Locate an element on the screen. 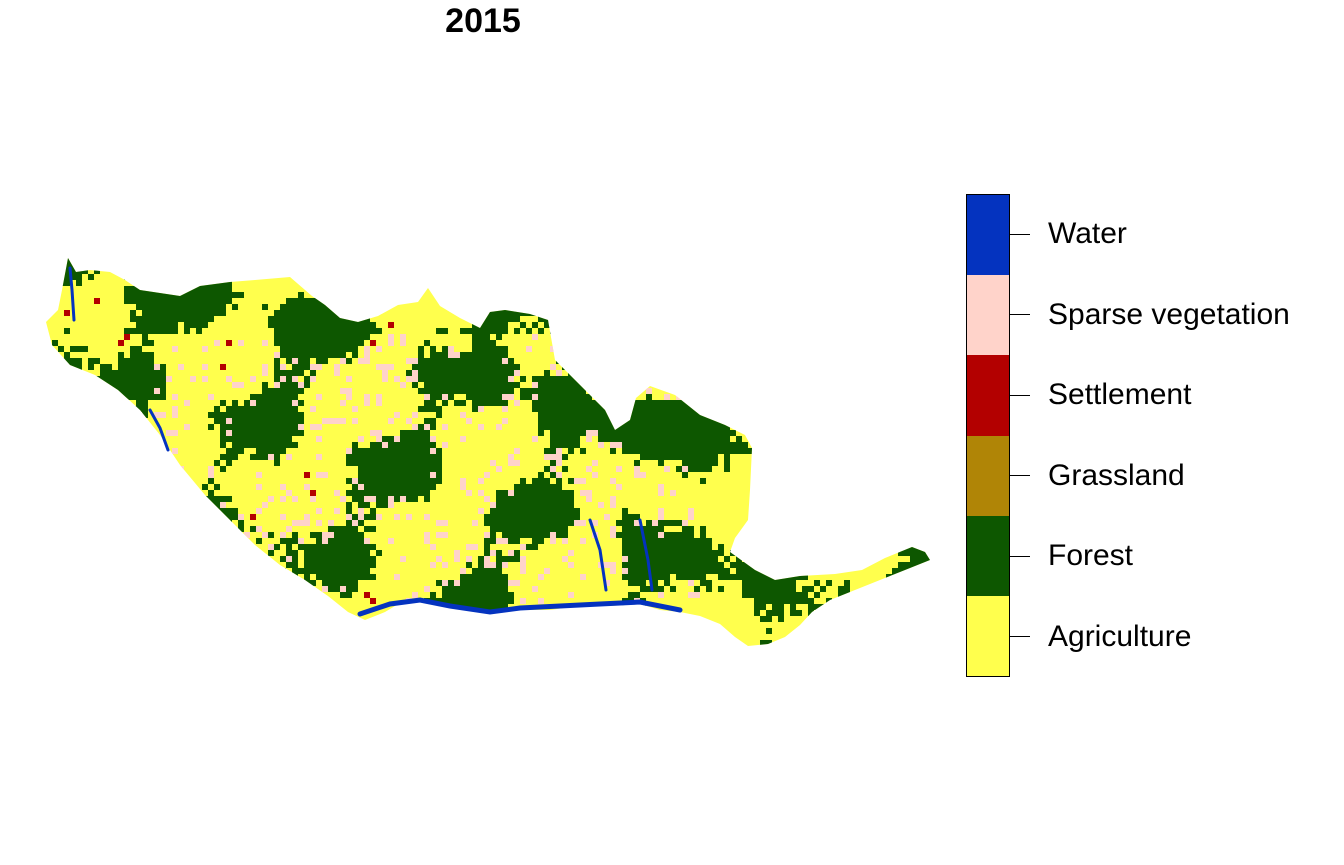 The height and width of the screenshot is (865, 1344). legend-swatch-settlement is located at coordinates (988, 395).